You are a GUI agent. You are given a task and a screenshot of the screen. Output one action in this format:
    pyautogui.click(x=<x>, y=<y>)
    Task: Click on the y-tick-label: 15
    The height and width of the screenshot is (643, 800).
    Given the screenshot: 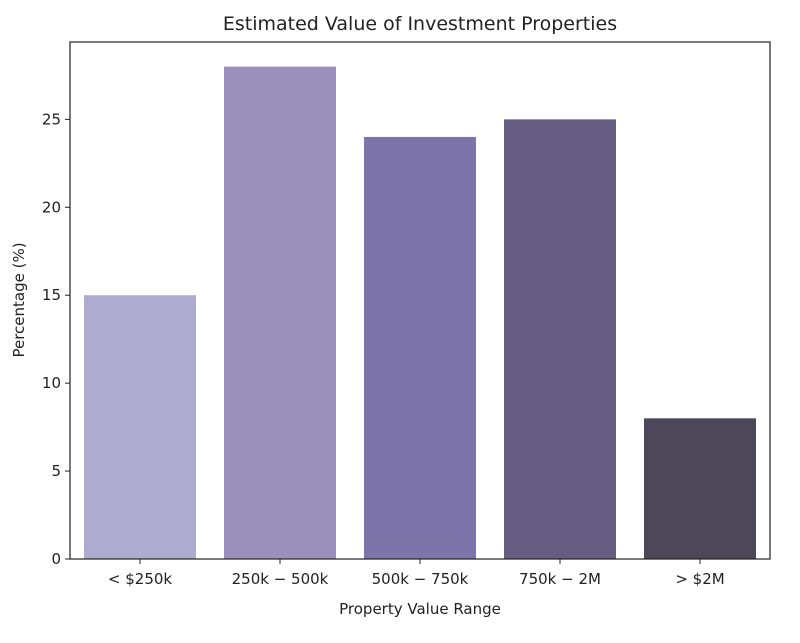 What is the action you would take?
    pyautogui.click(x=51, y=295)
    